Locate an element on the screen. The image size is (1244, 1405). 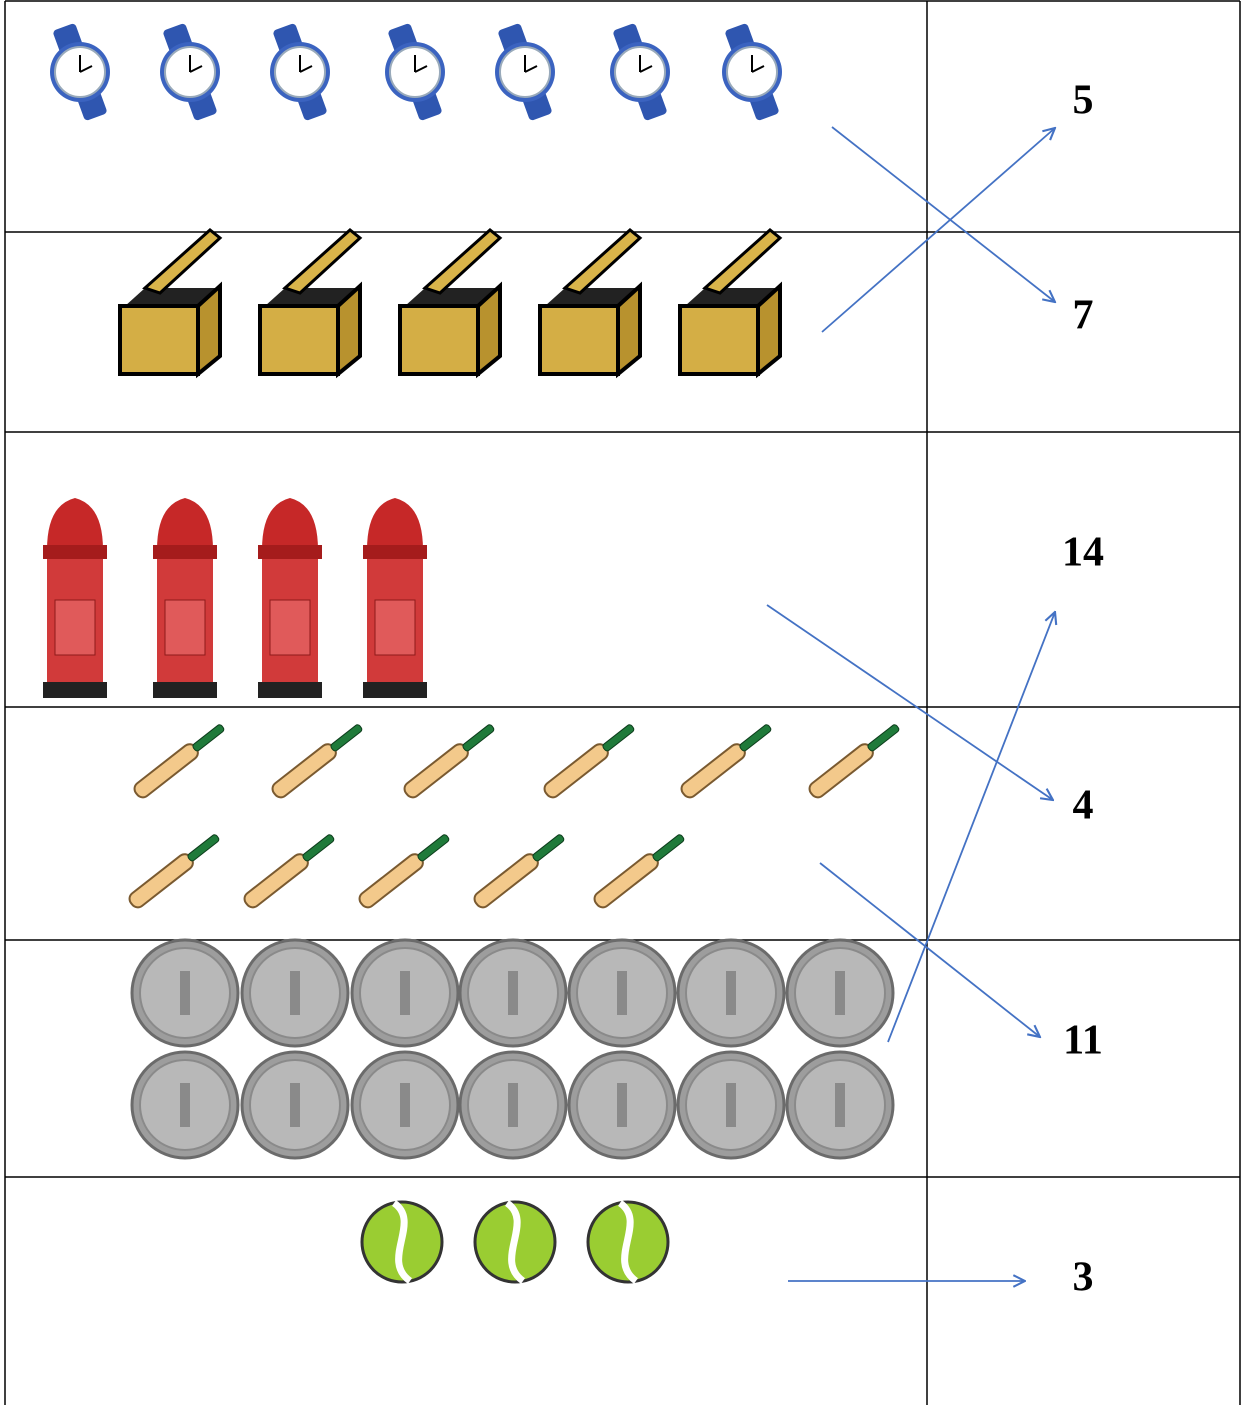
number: 5 is located at coordinates (1083, 101).